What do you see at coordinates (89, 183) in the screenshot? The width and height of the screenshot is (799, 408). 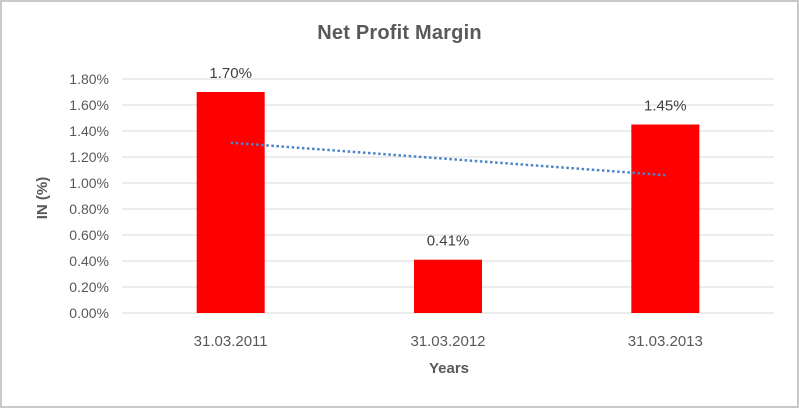 I see `y-tick-label: 1.00%` at bounding box center [89, 183].